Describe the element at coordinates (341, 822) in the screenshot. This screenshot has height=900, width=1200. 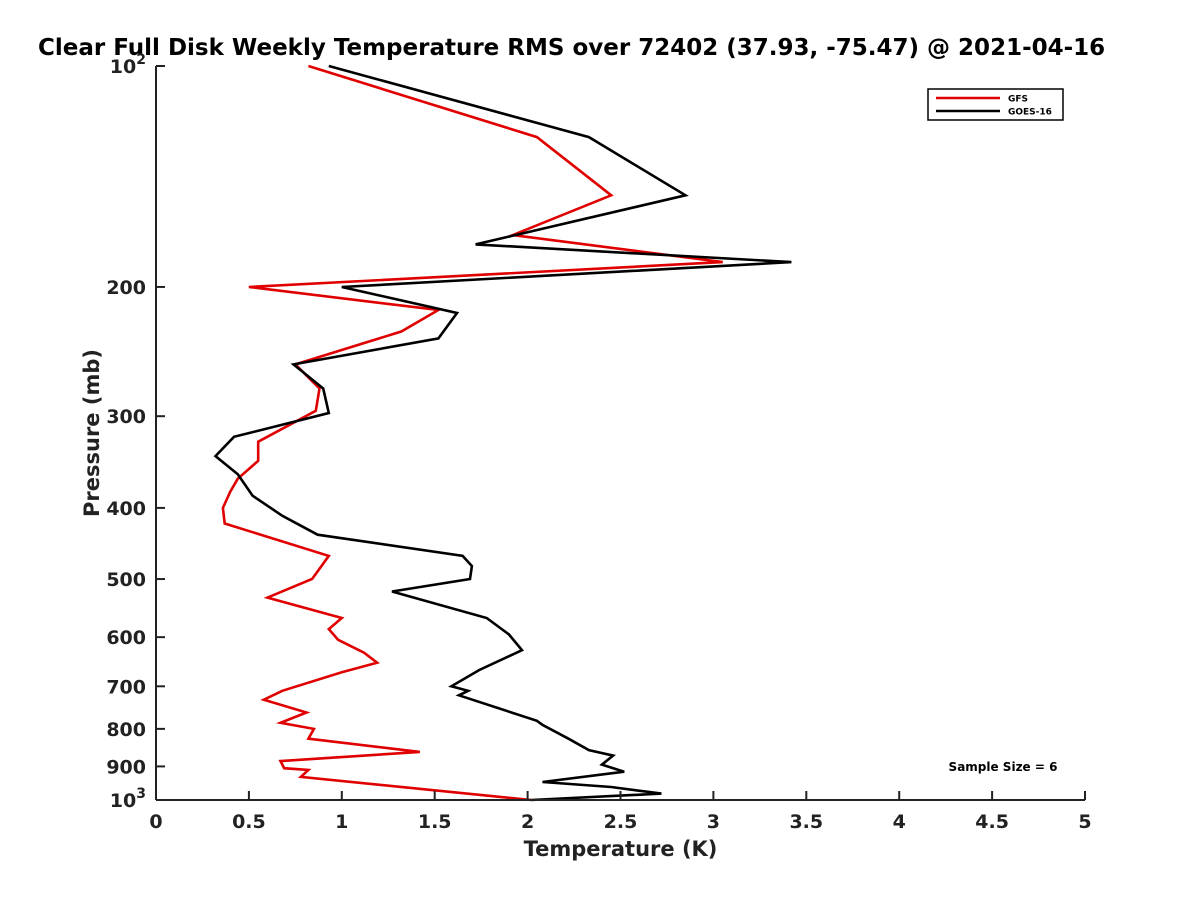
I see `x-tick-label: 1` at that location.